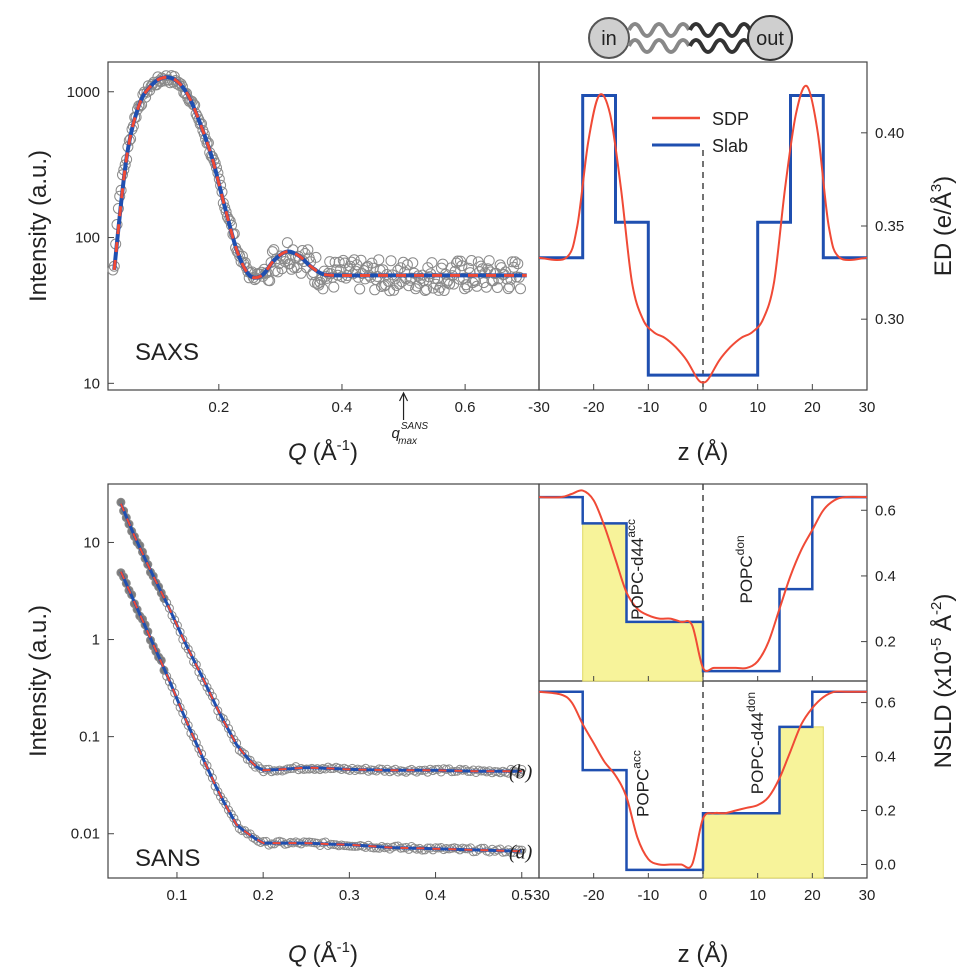  What do you see at coordinates (349, 895) in the screenshot?
I see `sans-x-tick-label: 0.3` at bounding box center [349, 895].